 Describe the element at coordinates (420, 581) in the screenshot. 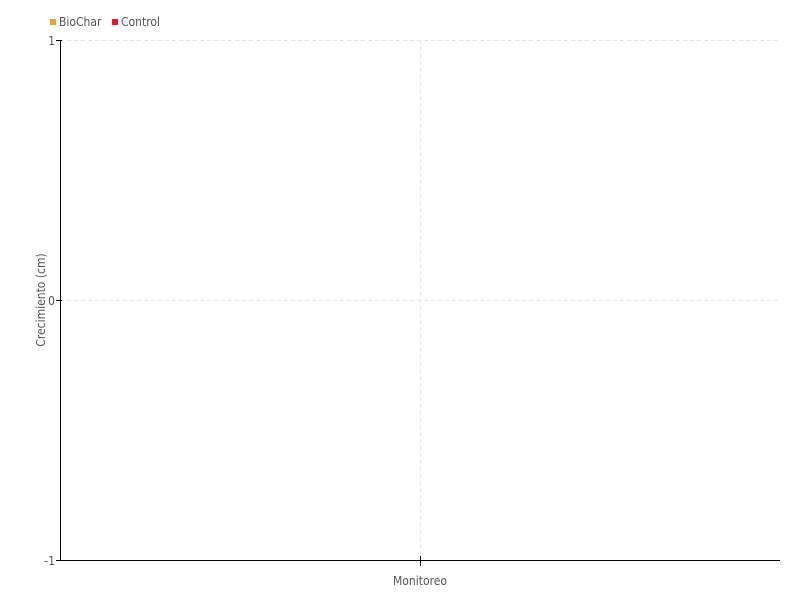

I see `x-axis-label: Monitoreo` at that location.